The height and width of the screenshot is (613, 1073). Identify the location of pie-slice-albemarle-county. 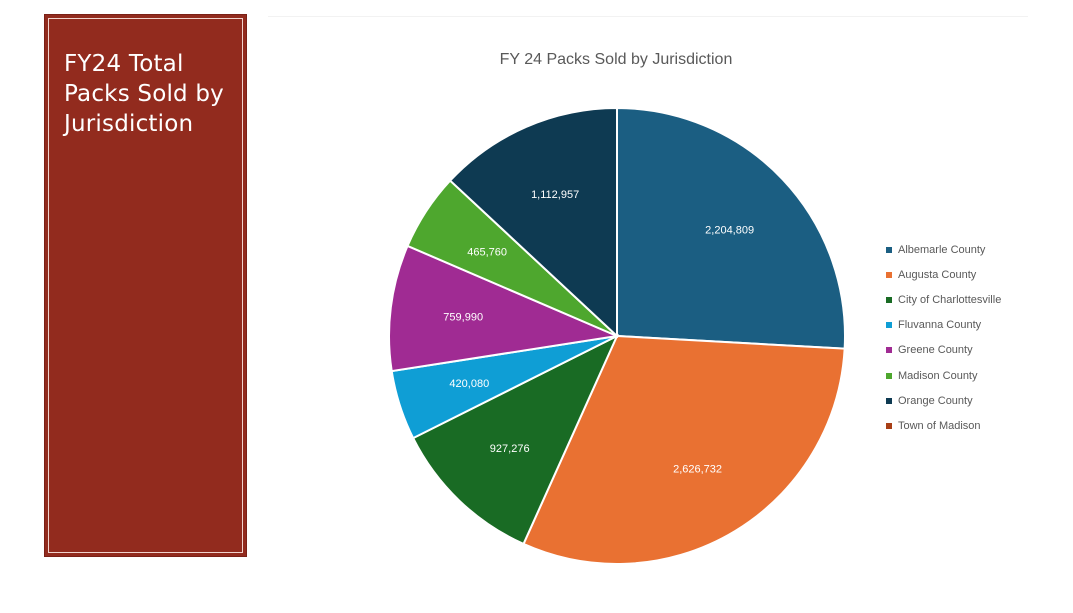
(731, 228).